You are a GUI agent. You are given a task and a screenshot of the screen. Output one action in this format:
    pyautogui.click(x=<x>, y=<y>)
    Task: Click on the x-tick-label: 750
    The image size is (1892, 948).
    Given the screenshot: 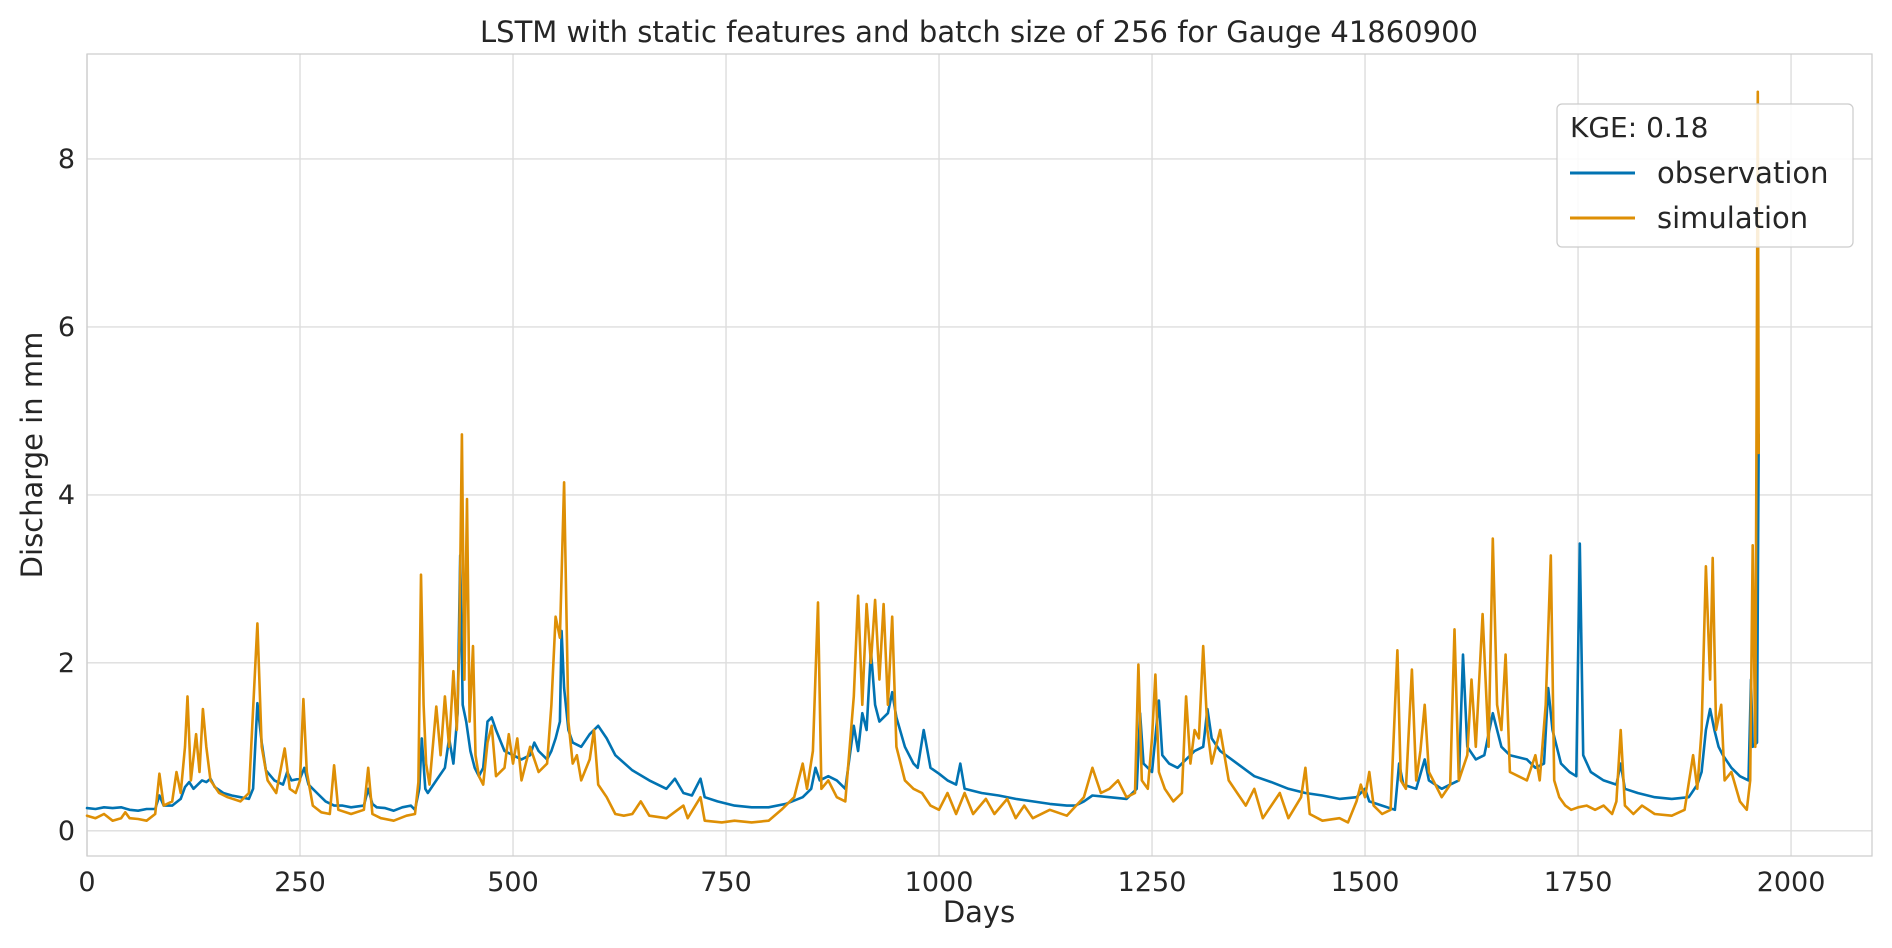 What is the action you would take?
    pyautogui.click(x=726, y=882)
    